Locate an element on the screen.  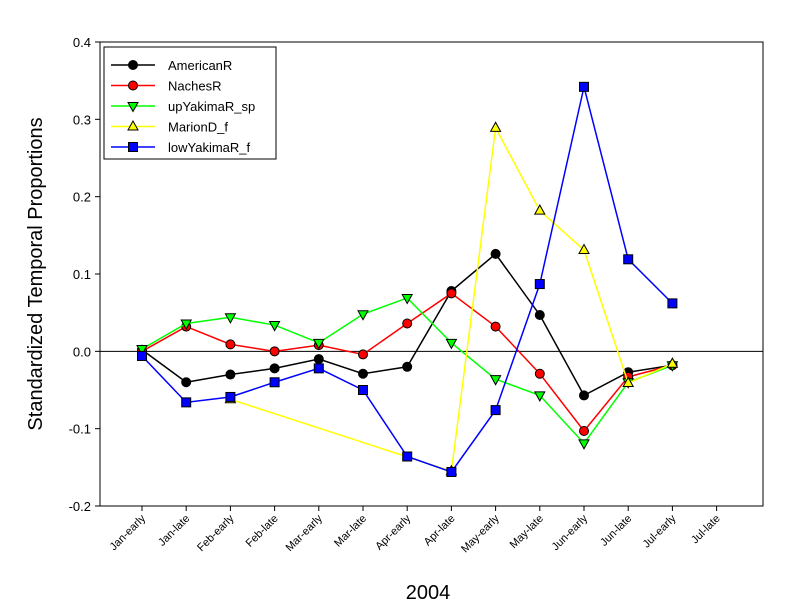
legend-item: lowYakimaR_f is located at coordinates (181, 147).